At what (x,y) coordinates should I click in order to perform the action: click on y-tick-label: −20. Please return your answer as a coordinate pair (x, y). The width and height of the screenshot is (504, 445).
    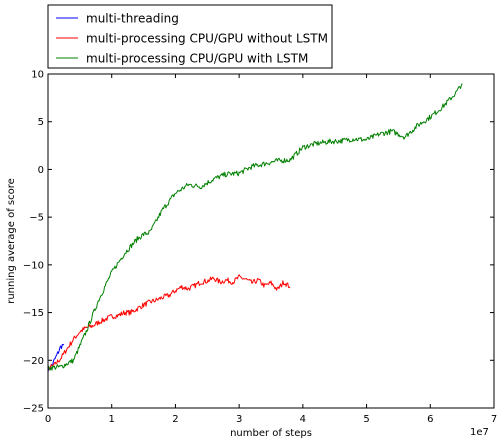
    Looking at the image, I should click on (33, 361).